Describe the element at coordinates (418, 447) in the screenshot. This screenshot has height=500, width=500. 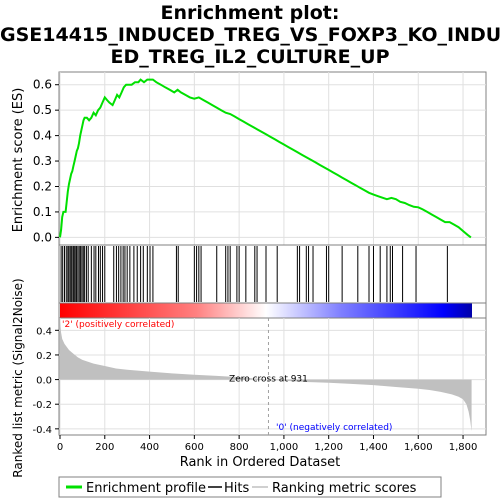
I see `x-tick-label: 1,600` at that location.